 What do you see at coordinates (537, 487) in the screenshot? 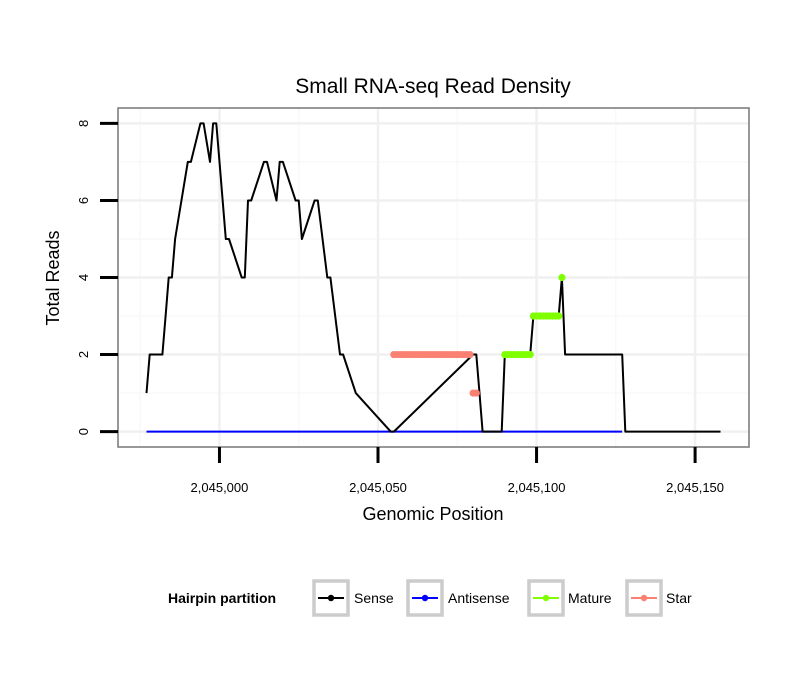
I see `x-tick-label: 2,045,100` at bounding box center [537, 487].